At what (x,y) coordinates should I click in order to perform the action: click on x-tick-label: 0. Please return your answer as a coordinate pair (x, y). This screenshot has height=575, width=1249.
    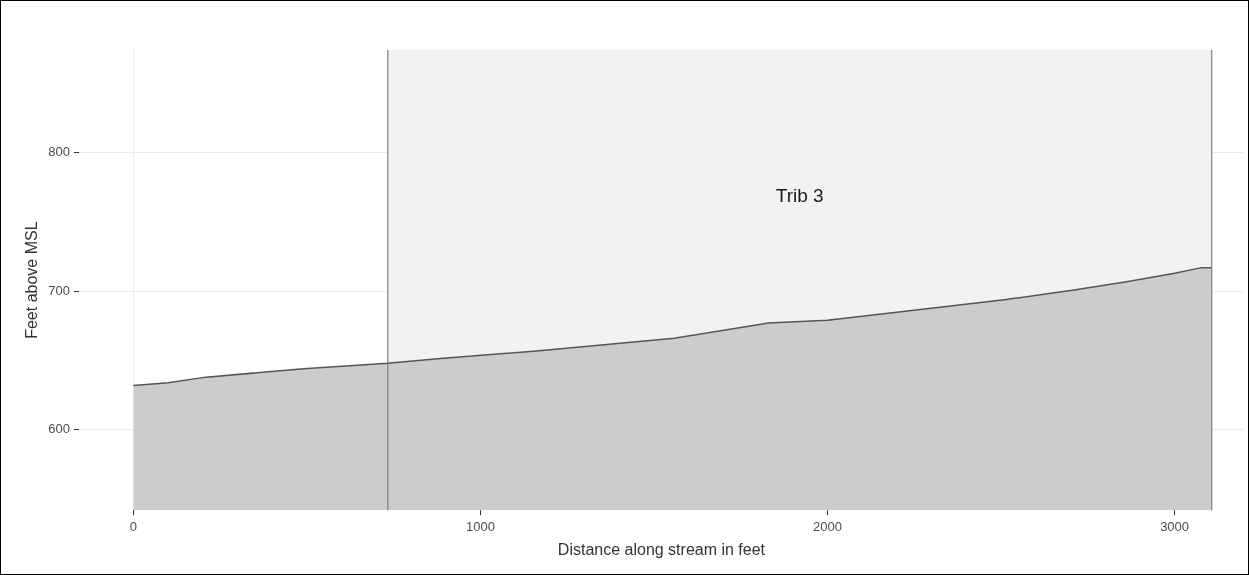
    Looking at the image, I should click on (133, 526).